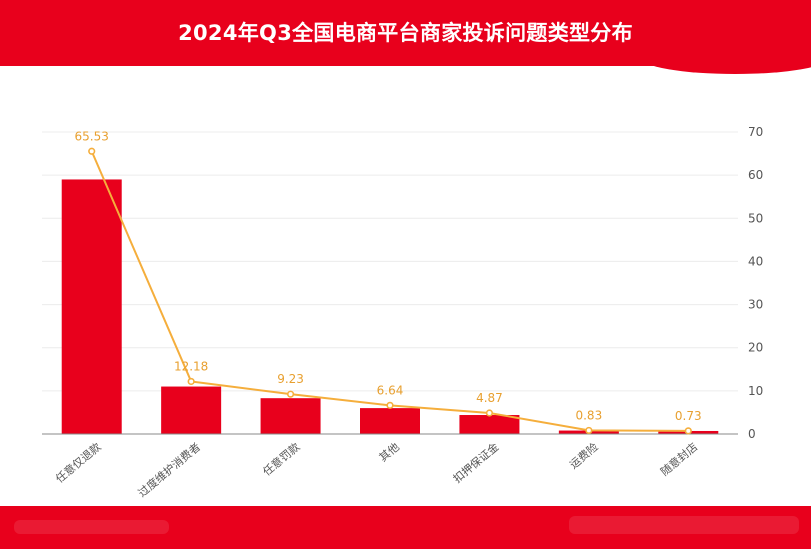 Image resolution: width=811 pixels, height=549 pixels. What do you see at coordinates (755, 218) in the screenshot?
I see `y-tick-label: 50` at bounding box center [755, 218].